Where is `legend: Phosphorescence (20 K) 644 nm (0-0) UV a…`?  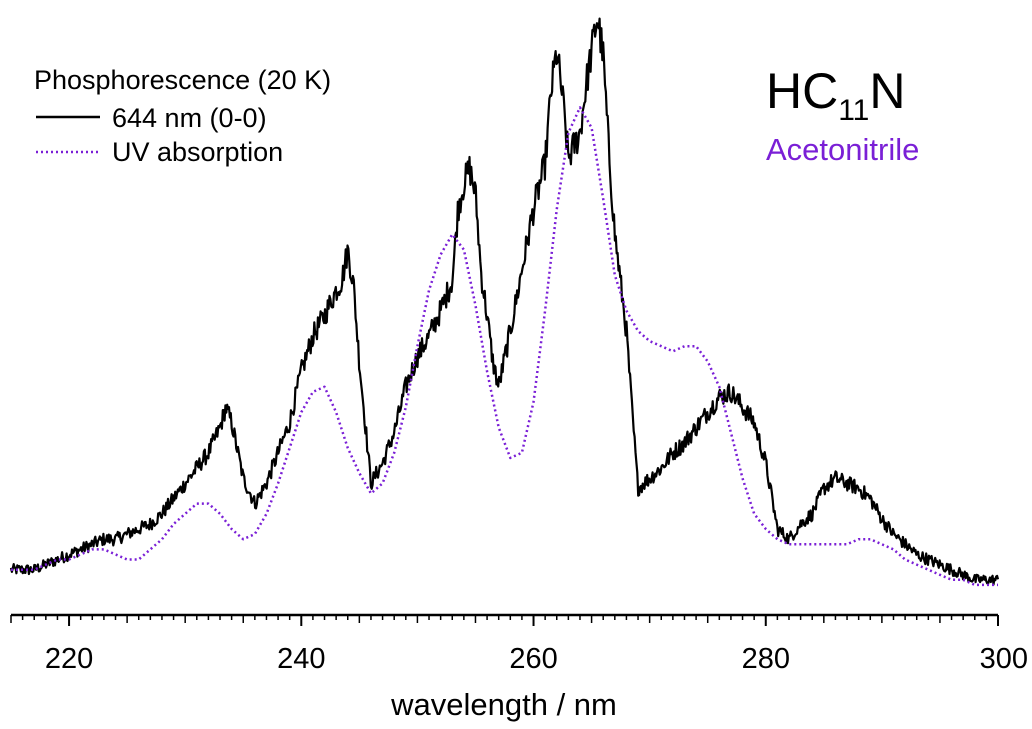 legend: Phosphorescence (20 K) 644 nm (0-0) UV a… is located at coordinates (182, 116).